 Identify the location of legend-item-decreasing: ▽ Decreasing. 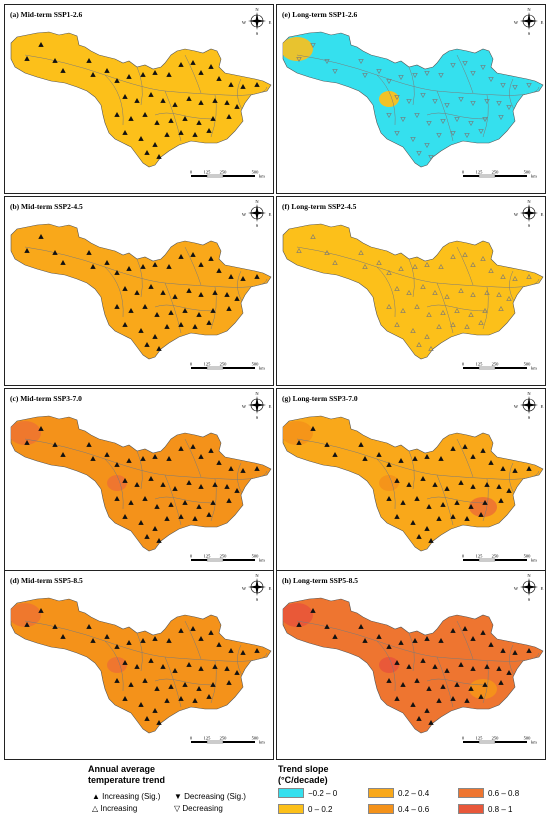
(198, 808).